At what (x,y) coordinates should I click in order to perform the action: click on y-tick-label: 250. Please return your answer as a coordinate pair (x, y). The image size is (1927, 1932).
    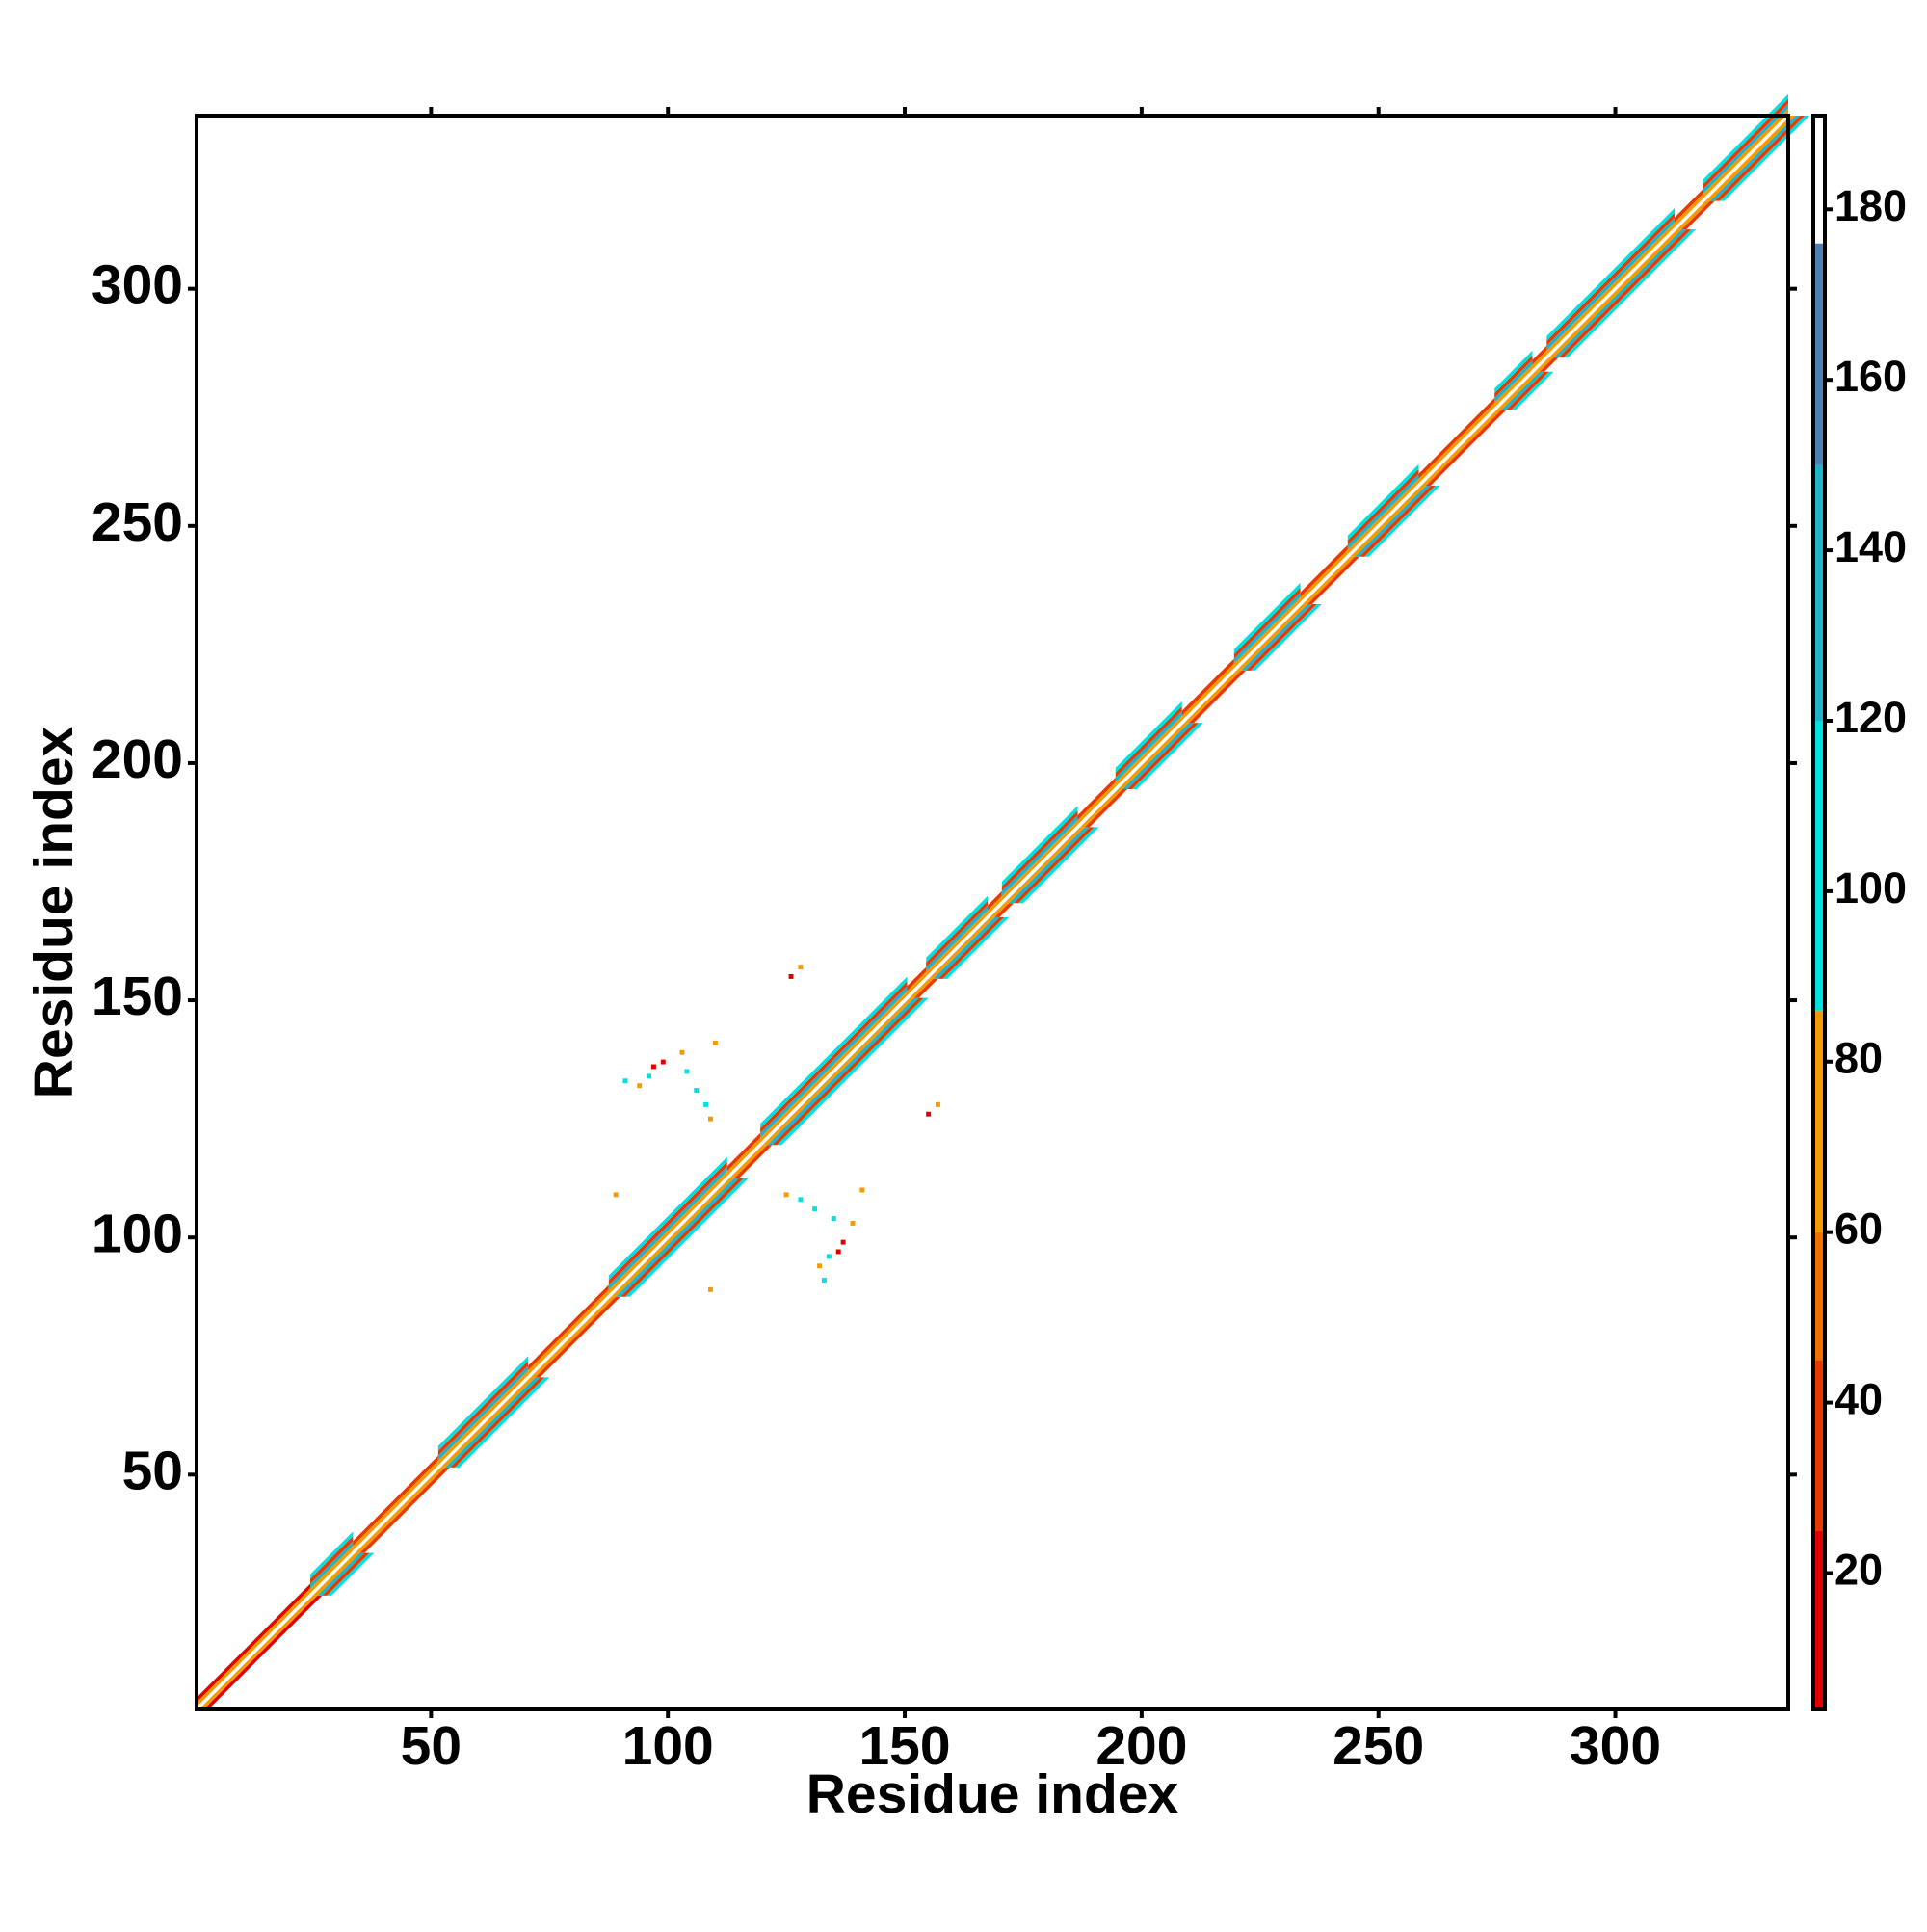
    Looking at the image, I should click on (137, 522).